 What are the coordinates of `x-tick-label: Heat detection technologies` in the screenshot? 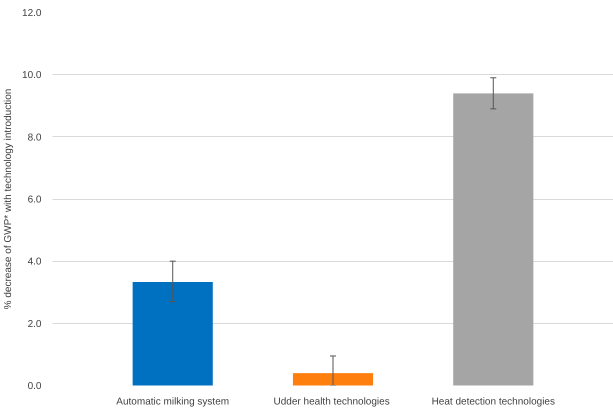 It's located at (493, 402).